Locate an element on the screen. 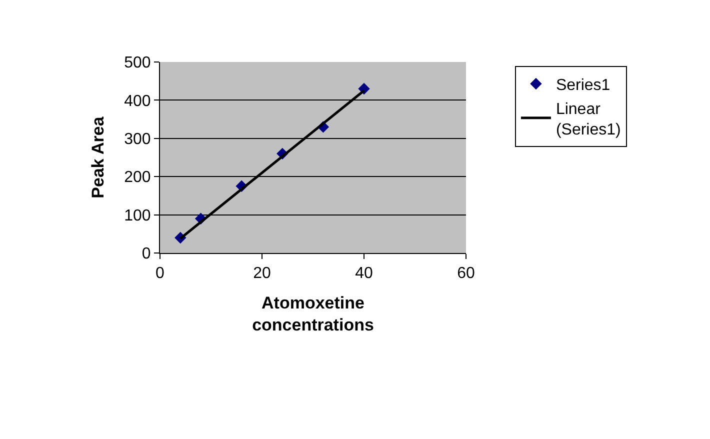  y-tick-label: 400 is located at coordinates (137, 101).